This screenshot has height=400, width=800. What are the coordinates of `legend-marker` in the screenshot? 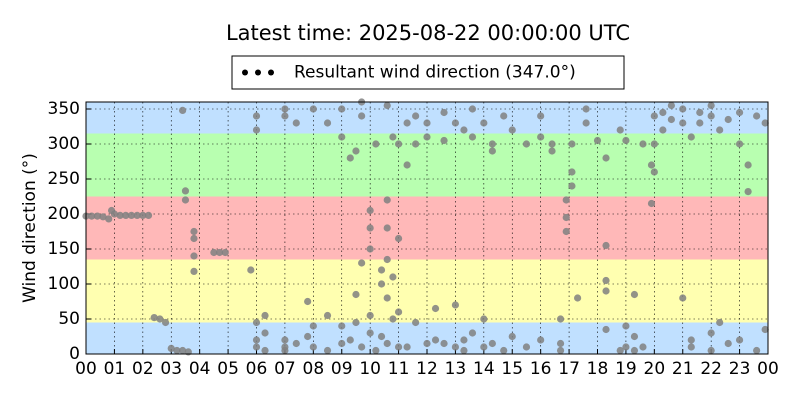 It's located at (258, 72).